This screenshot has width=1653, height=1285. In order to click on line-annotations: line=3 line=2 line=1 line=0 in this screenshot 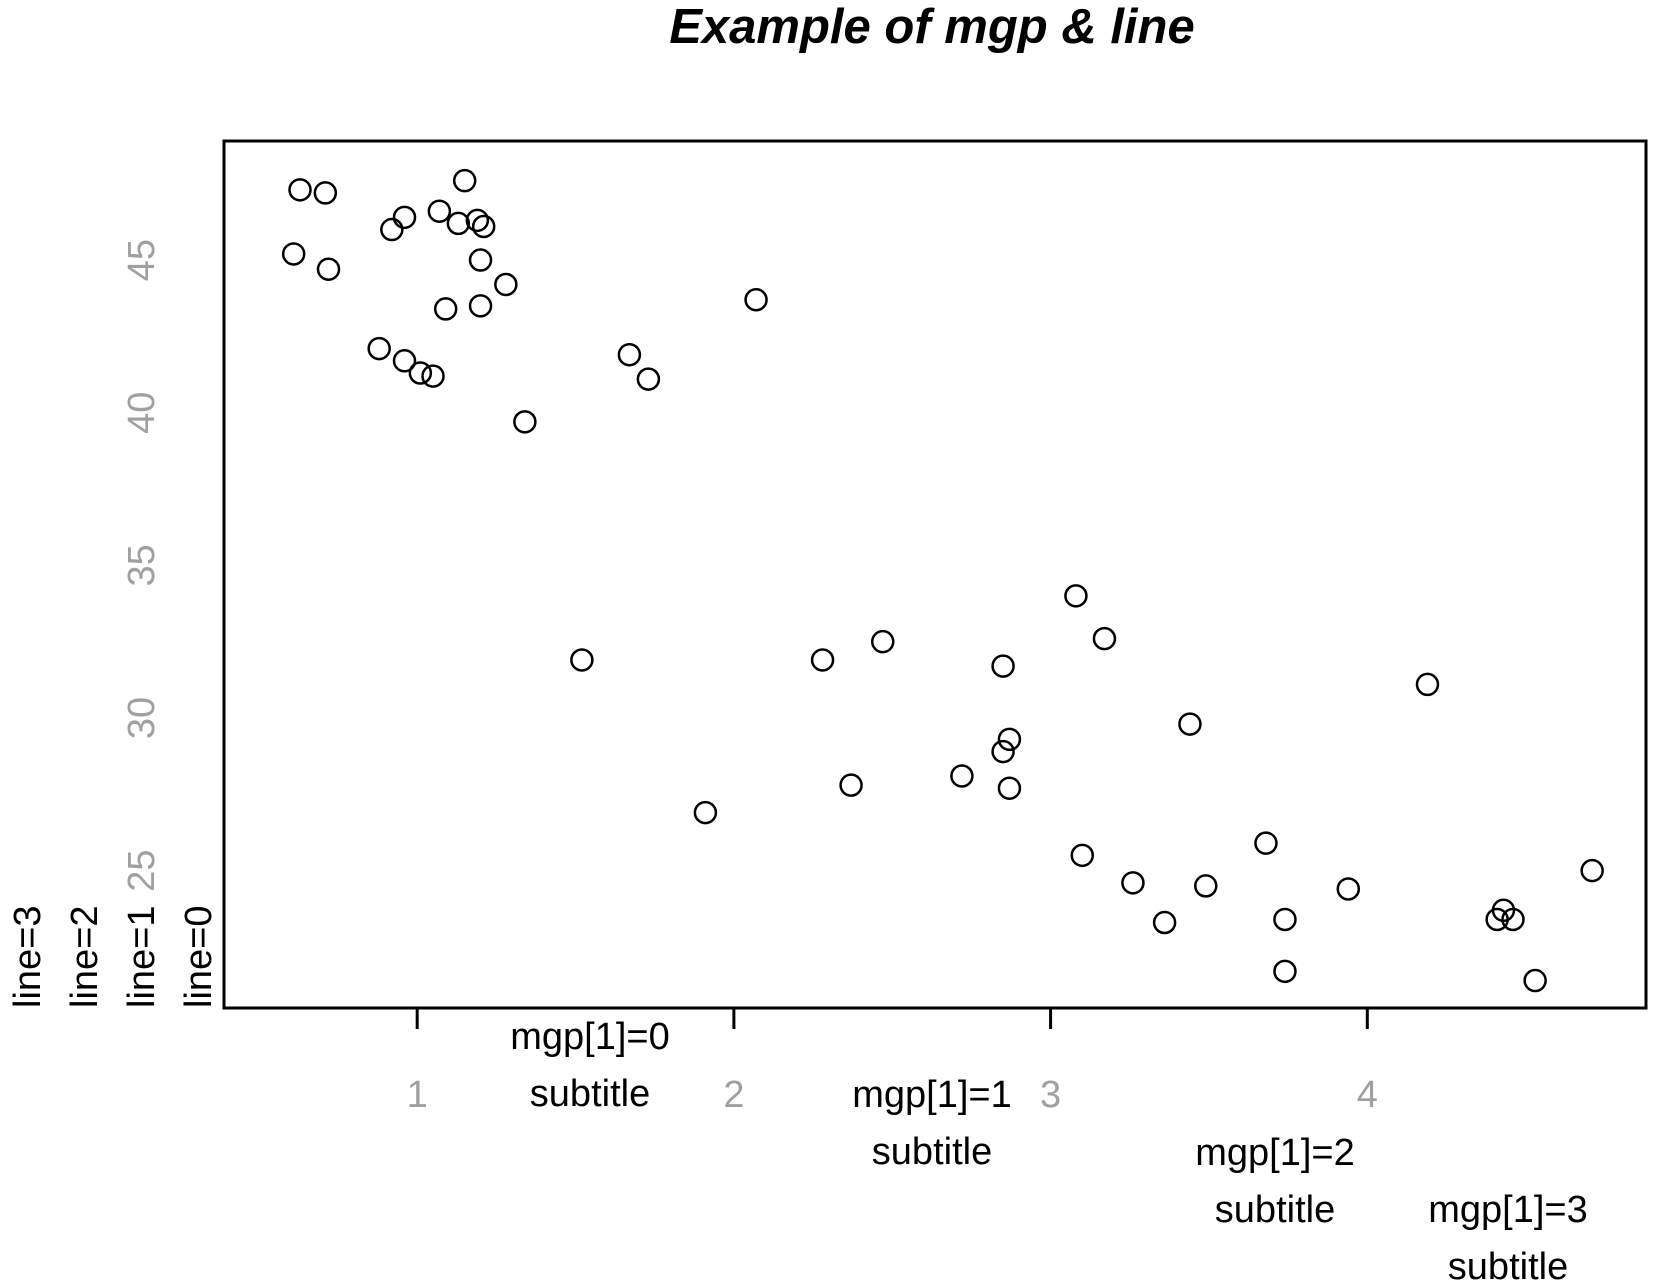, I will do `click(113, 957)`.